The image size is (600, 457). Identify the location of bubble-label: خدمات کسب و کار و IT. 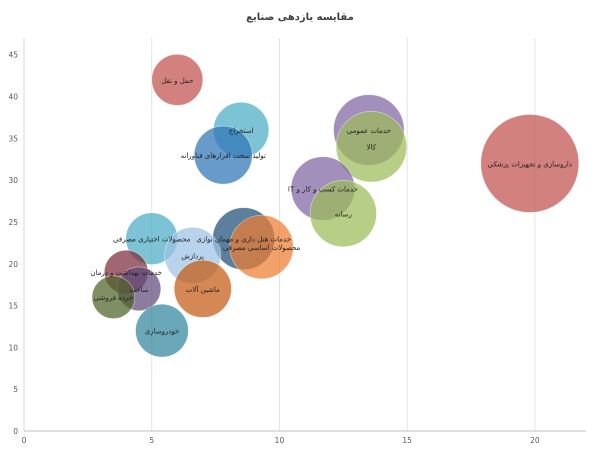
(323, 190).